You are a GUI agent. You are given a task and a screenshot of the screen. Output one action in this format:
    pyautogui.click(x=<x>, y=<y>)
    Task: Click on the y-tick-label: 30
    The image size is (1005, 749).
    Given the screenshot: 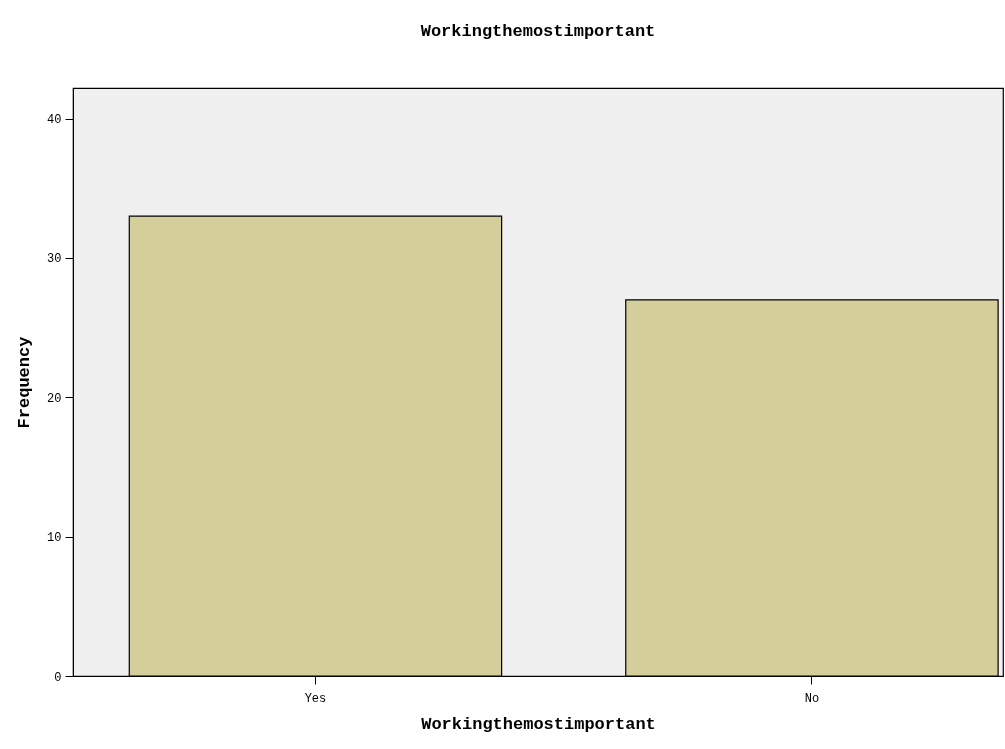 What is the action you would take?
    pyautogui.click(x=54, y=259)
    